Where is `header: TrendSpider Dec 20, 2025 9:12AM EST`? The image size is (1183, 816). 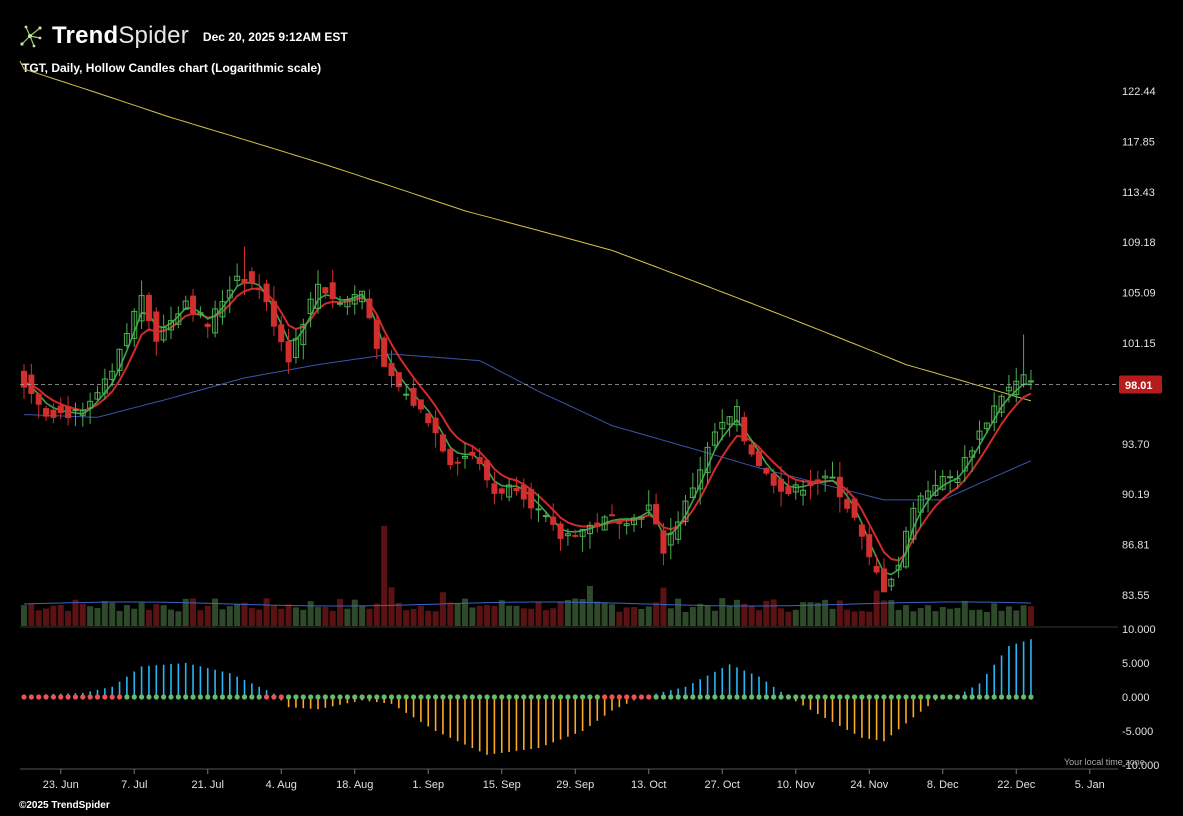 header: TrendSpider Dec 20, 2025 9:12AM EST is located at coordinates (183, 36).